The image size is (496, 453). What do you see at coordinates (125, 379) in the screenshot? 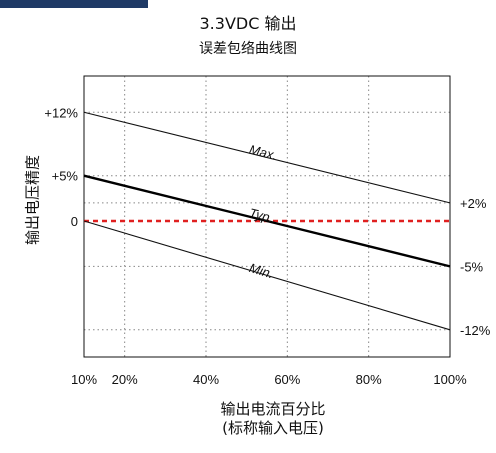
I see `x-tick-label: 20%` at bounding box center [125, 379].